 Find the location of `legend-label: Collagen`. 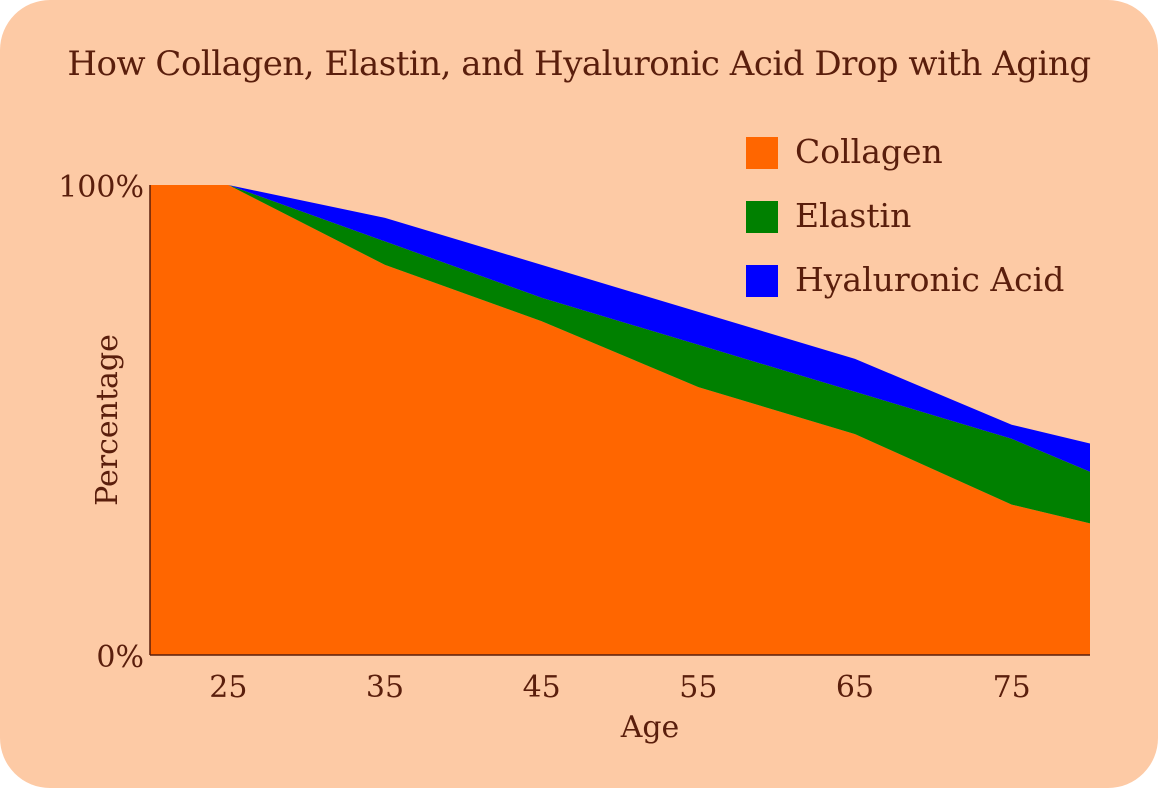

legend-label: Collagen is located at coordinates (869, 151).